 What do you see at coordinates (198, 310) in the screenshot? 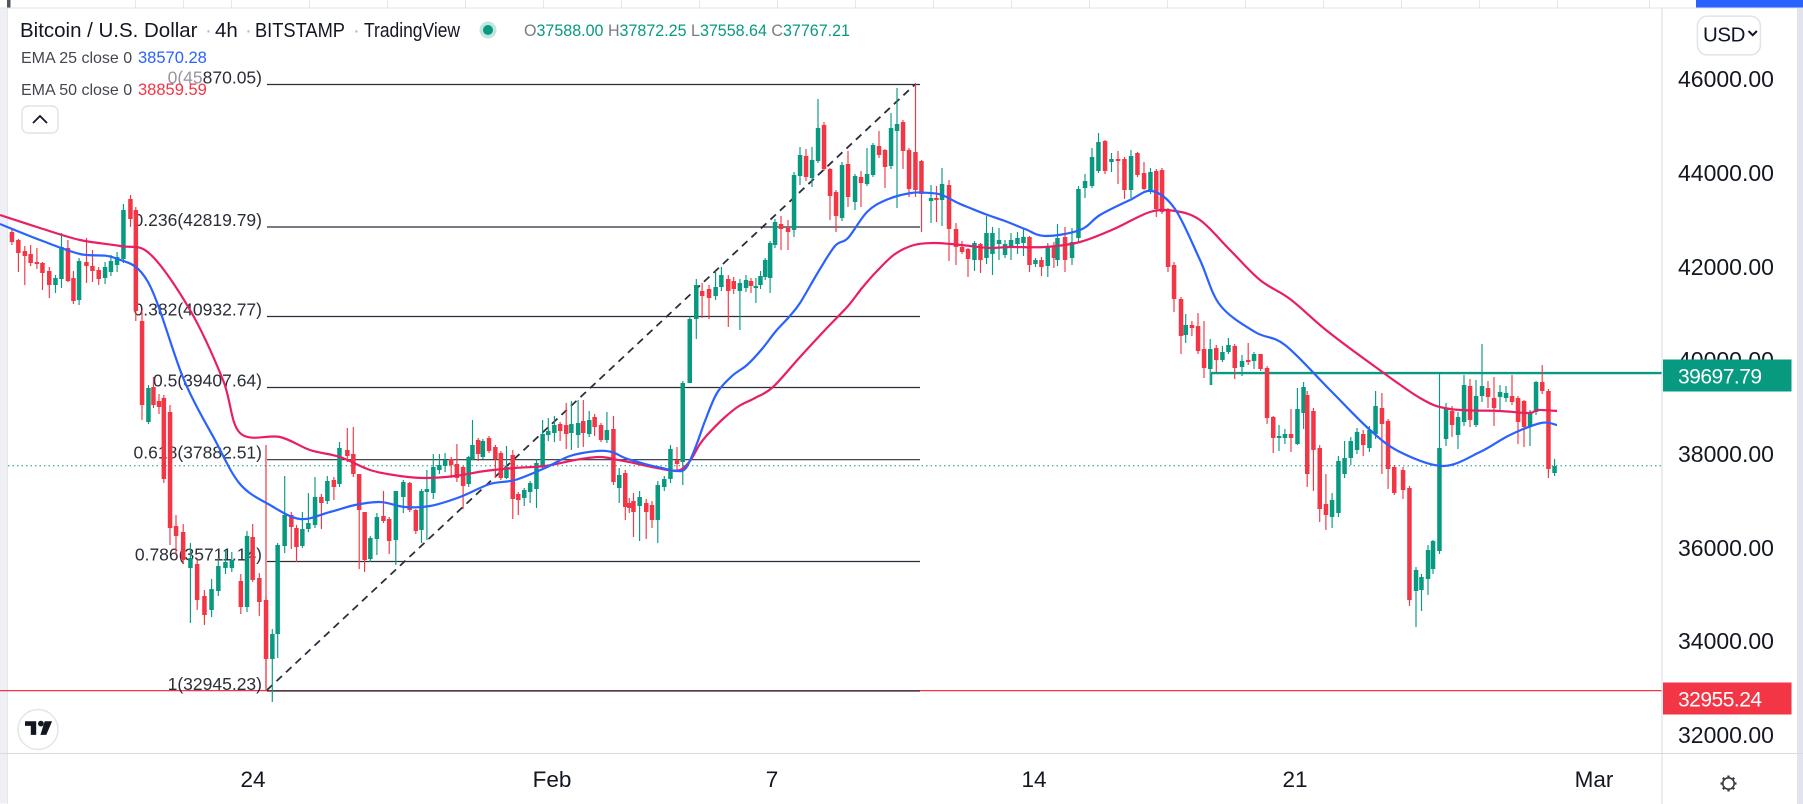
I see `svg-text: 0.382(40932.77)` at bounding box center [198, 310].